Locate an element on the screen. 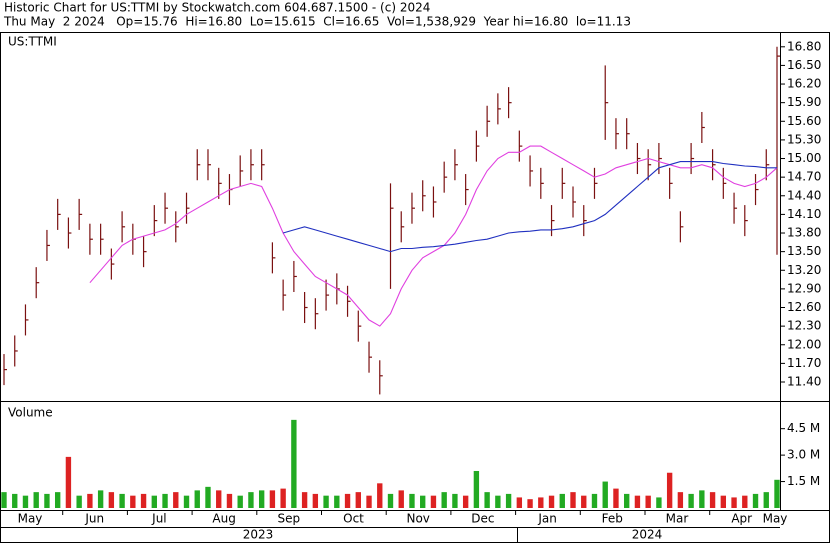  year-label: 2024 is located at coordinates (647, 535).